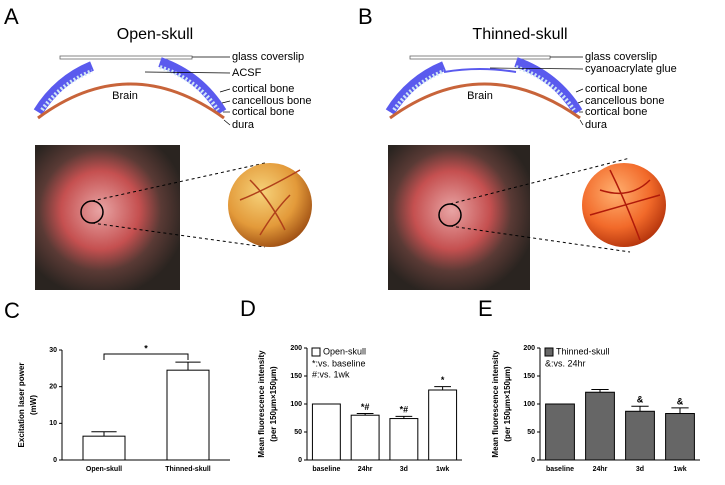 The width and height of the screenshot is (725, 485). I want to click on x-tick-label: Thinned-skull, so click(188, 469).